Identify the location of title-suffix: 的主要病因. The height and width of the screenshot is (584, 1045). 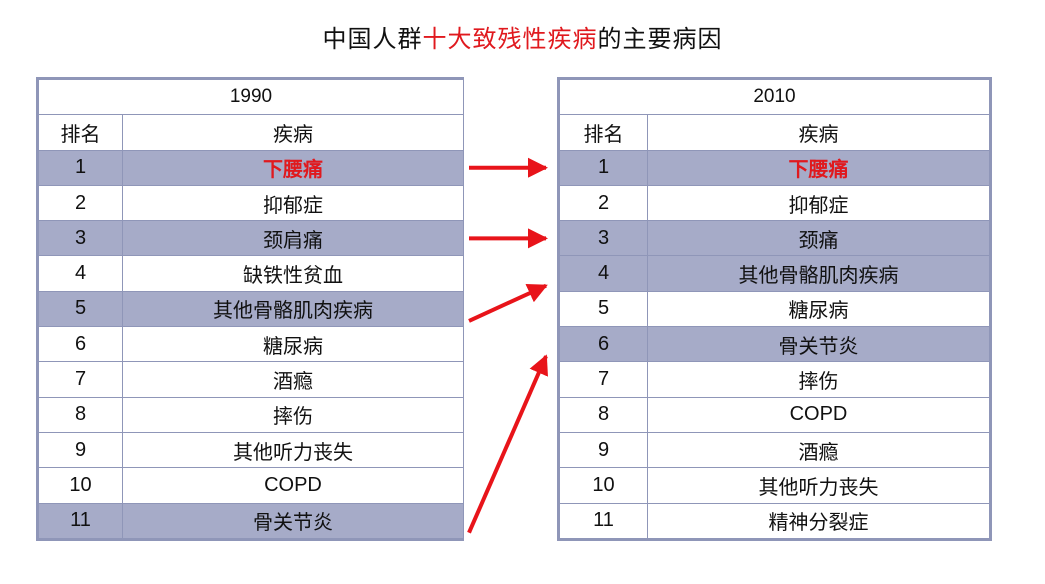
(660, 39).